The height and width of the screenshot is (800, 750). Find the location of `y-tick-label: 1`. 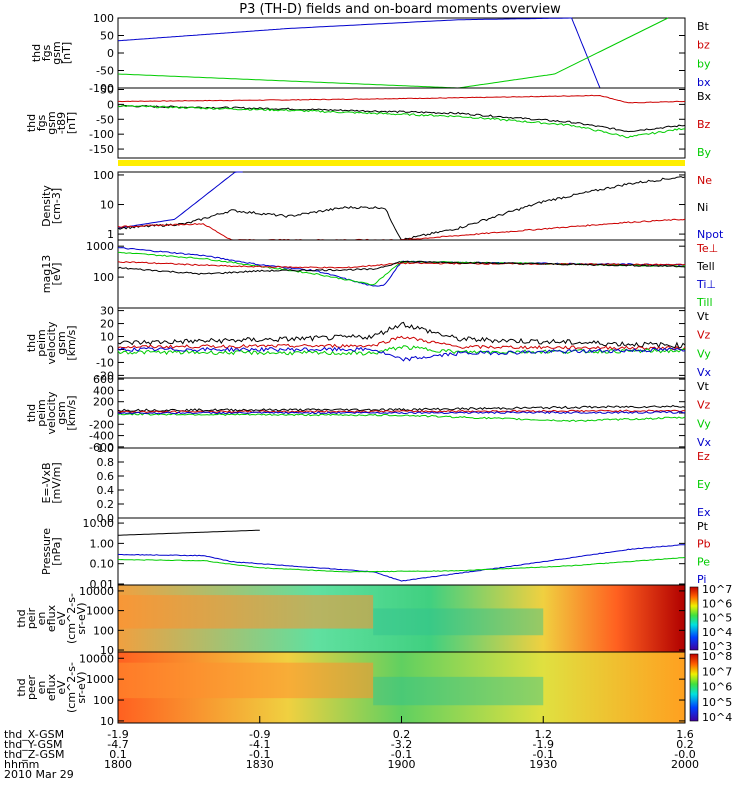

y-tick-label: 1 is located at coordinates (110, 234).